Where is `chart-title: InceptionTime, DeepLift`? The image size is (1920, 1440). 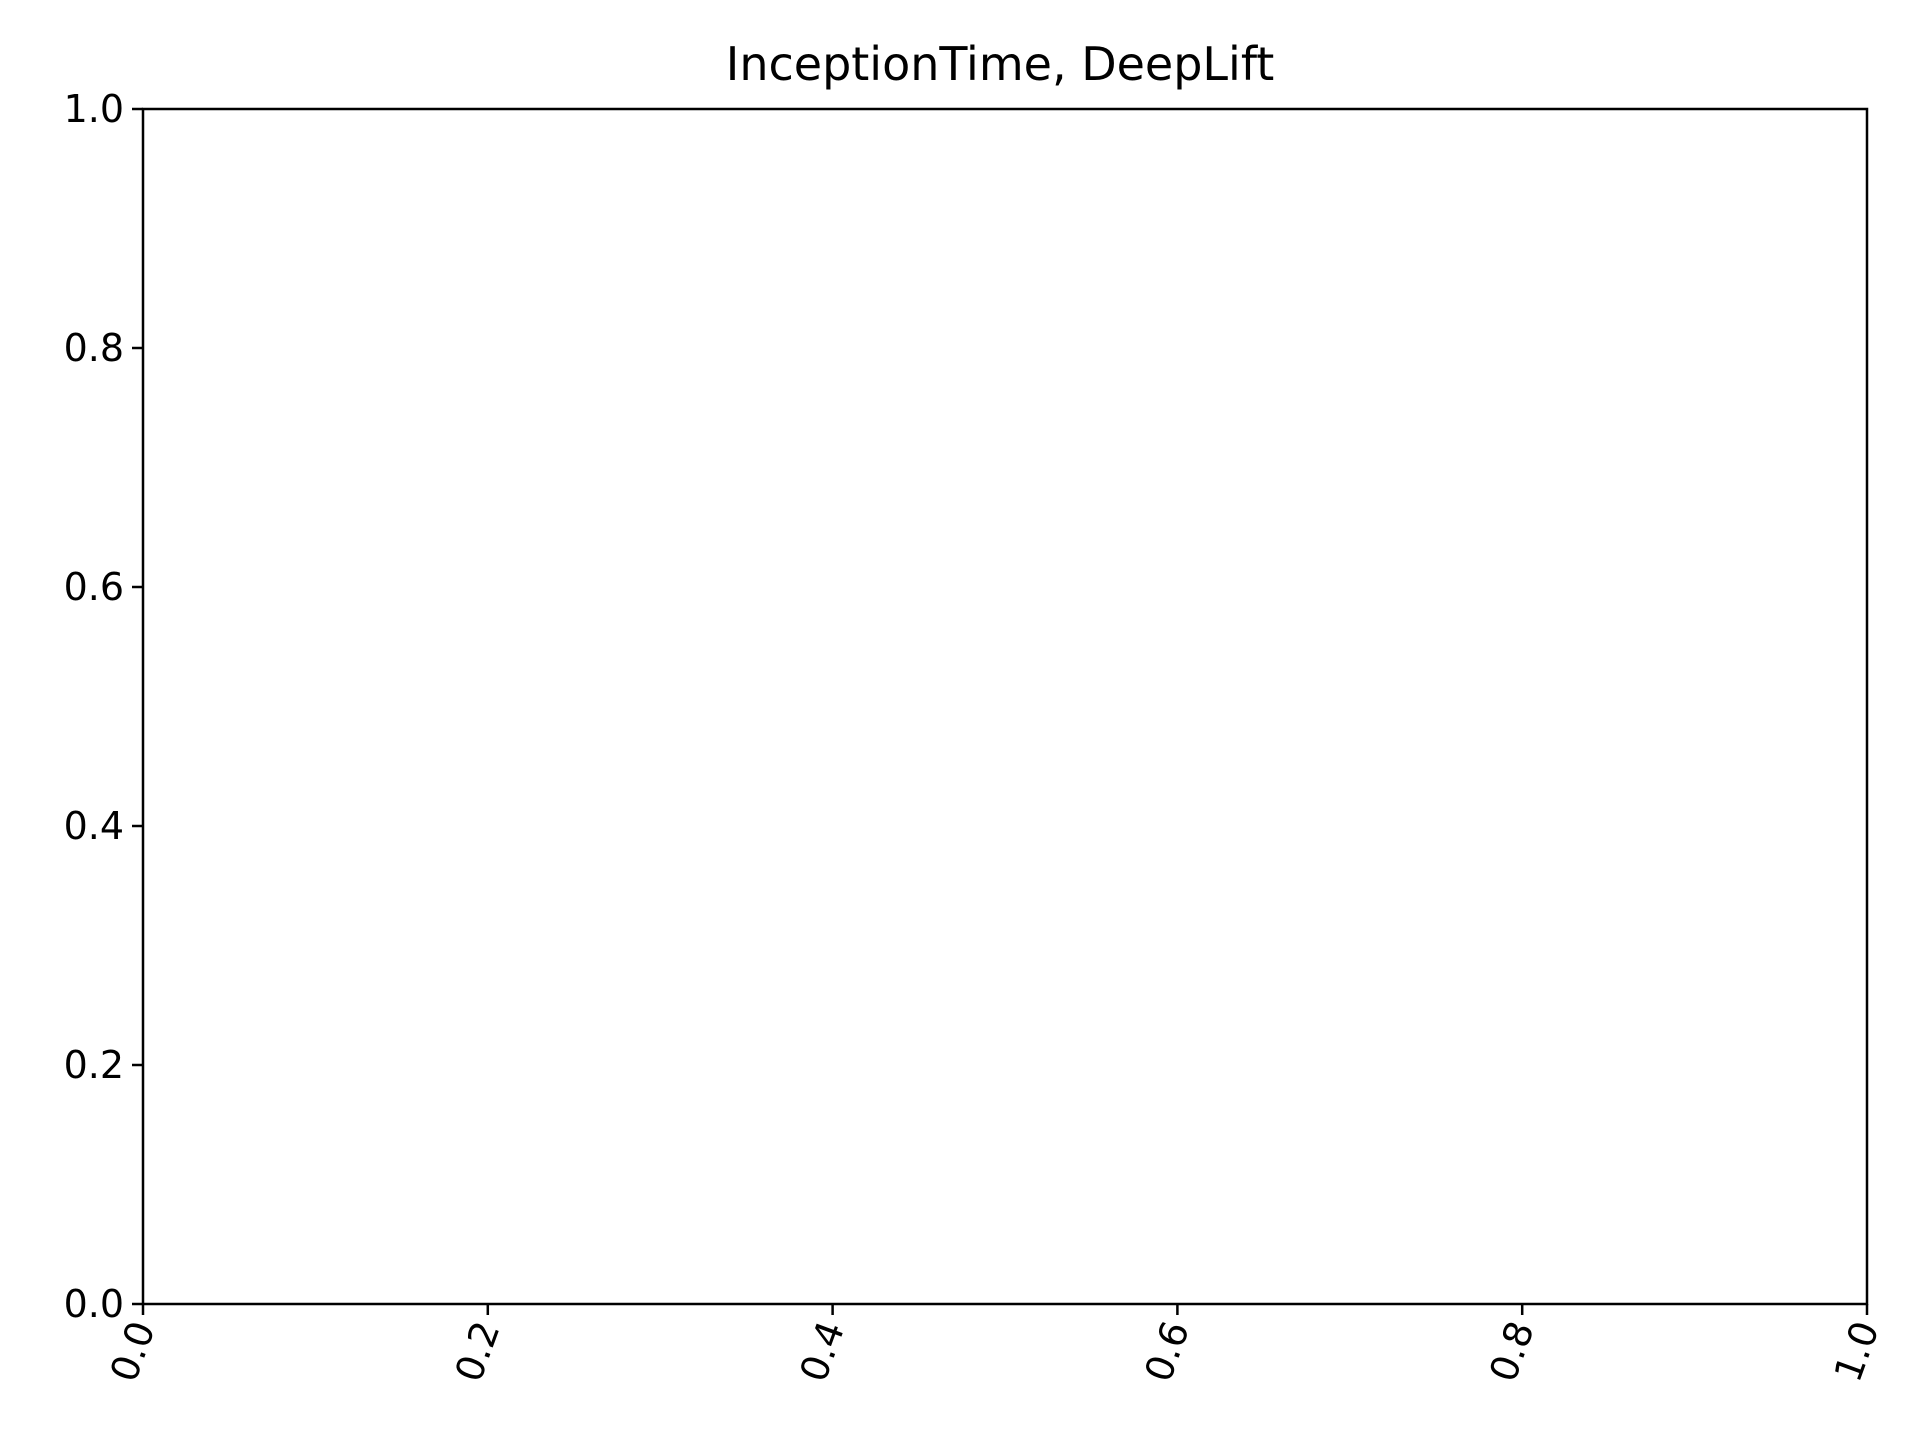
chart-title: InceptionTime, DeepLift is located at coordinates (1000, 64).